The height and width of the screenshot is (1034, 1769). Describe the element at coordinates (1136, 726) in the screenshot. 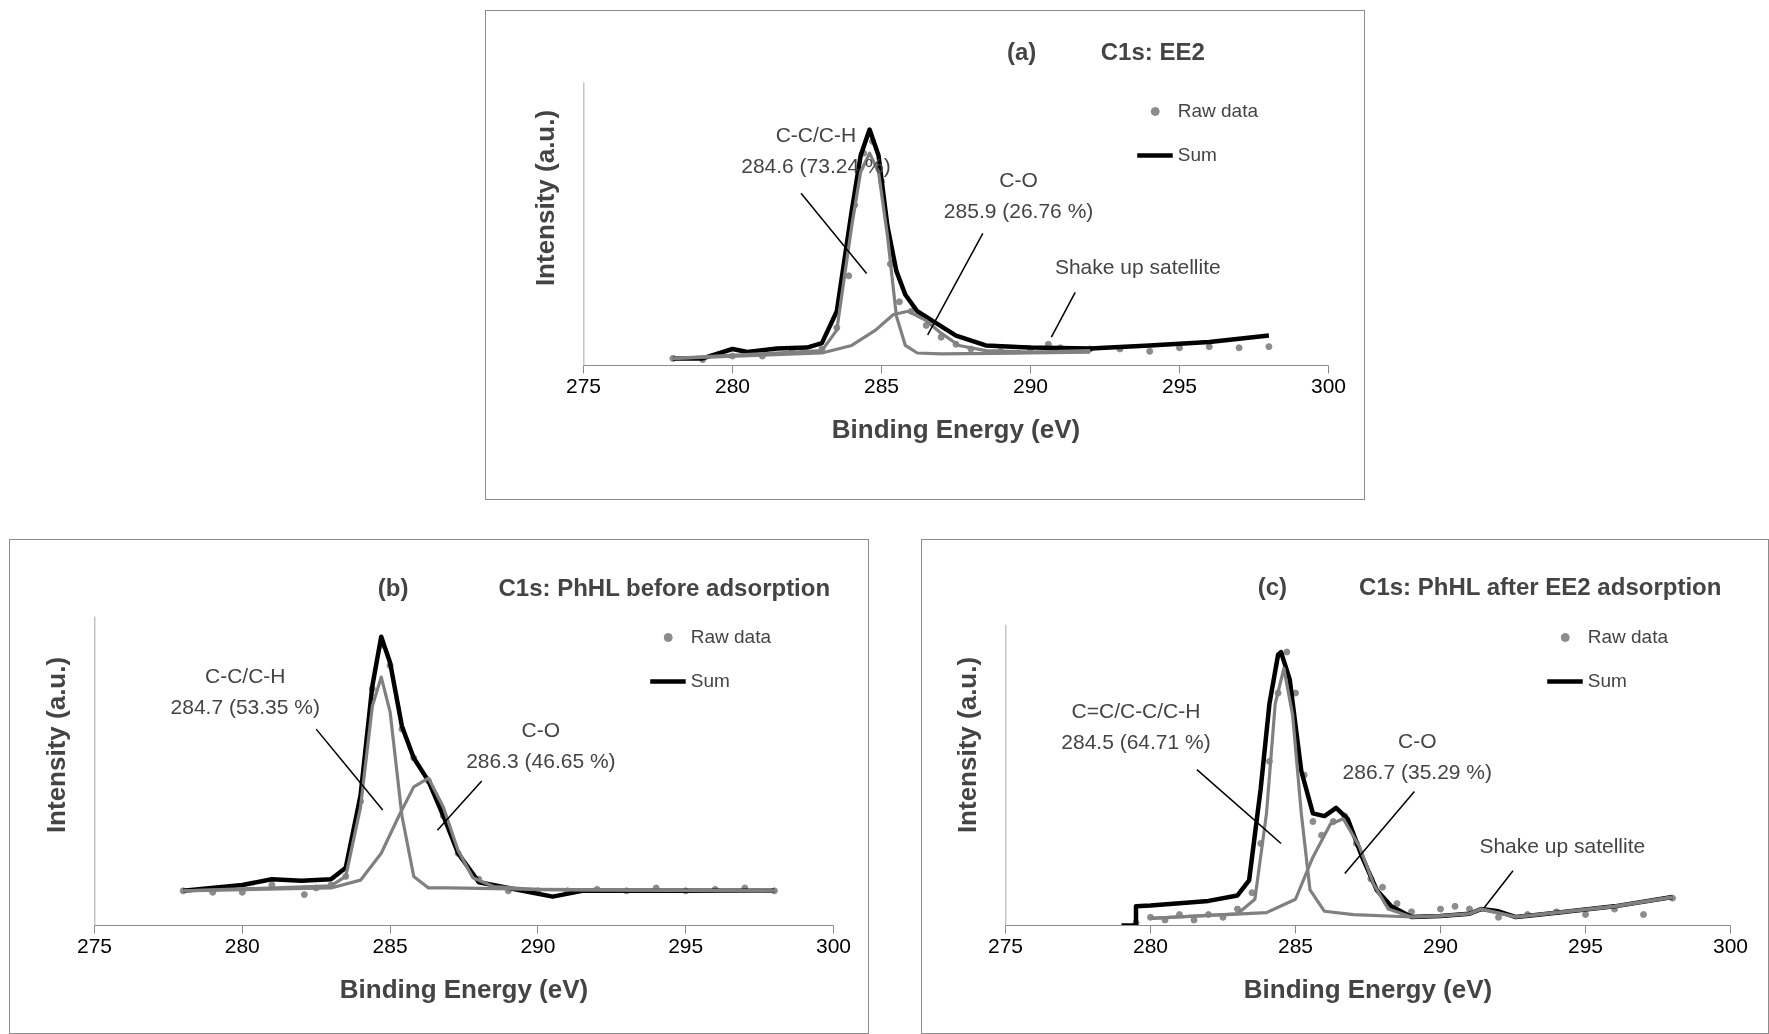

I see `annotation: C=C/C-C/C-H 284.5 (64.71 %)` at that location.